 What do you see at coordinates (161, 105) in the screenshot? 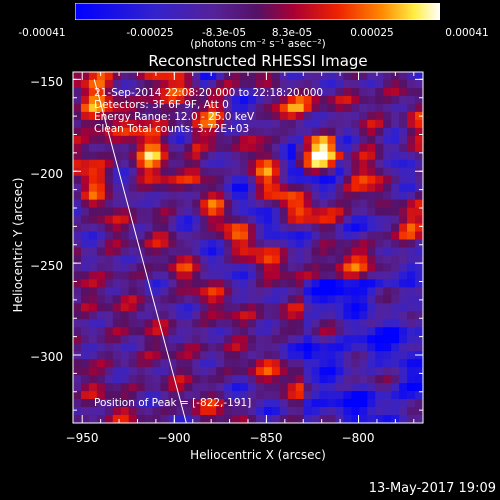
I see `info-detectors: Detectors: 3F 6F 9F, Att 0` at bounding box center [161, 105].